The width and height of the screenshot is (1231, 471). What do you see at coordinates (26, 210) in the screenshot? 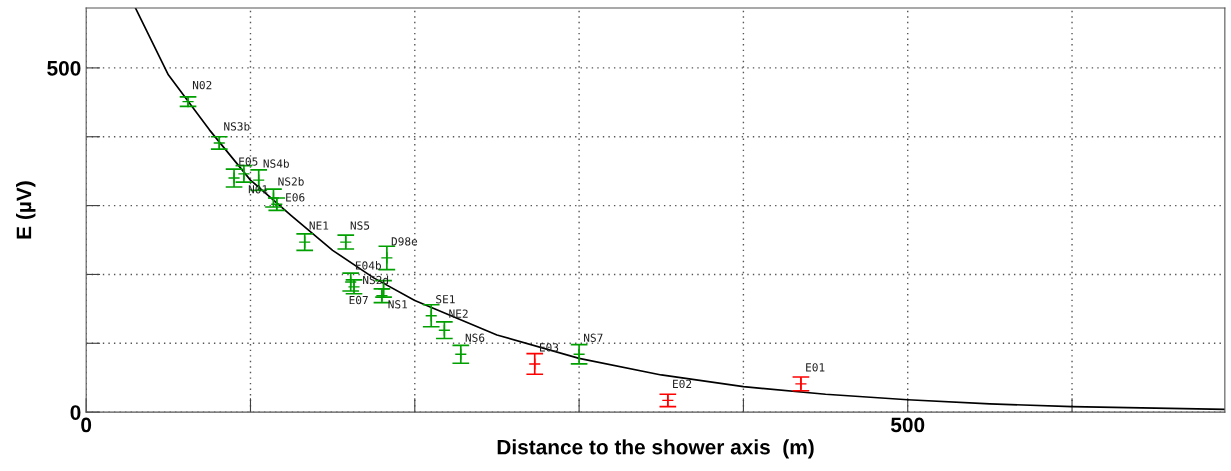
I see `y-axis-title: E (µV)` at bounding box center [26, 210].